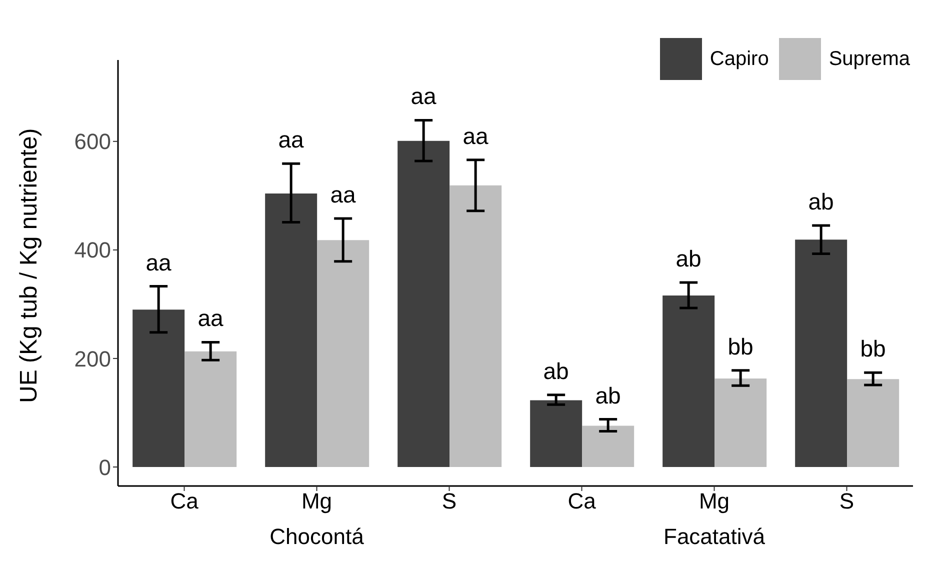  What do you see at coordinates (92, 359) in the screenshot?
I see `y-tick-label: 200` at bounding box center [92, 359].